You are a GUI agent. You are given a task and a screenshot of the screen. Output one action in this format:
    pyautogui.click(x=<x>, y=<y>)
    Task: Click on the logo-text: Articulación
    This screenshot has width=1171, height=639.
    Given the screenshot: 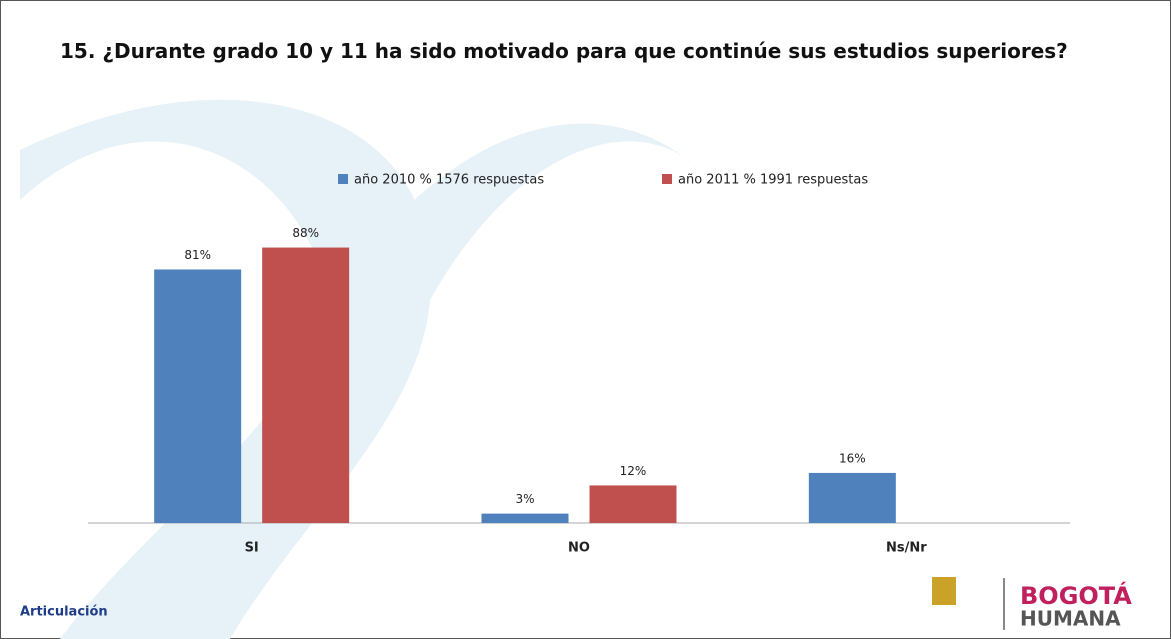 What is the action you would take?
    pyautogui.click(x=64, y=612)
    